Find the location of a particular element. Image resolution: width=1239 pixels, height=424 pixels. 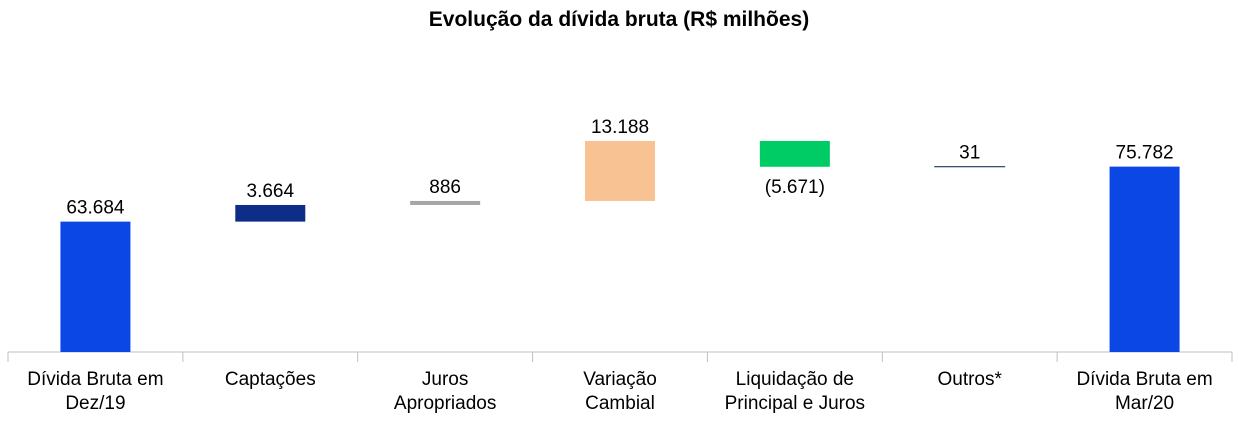

chart-title: Evolução da dívida bruta (R$ milhões) is located at coordinates (619, 19).